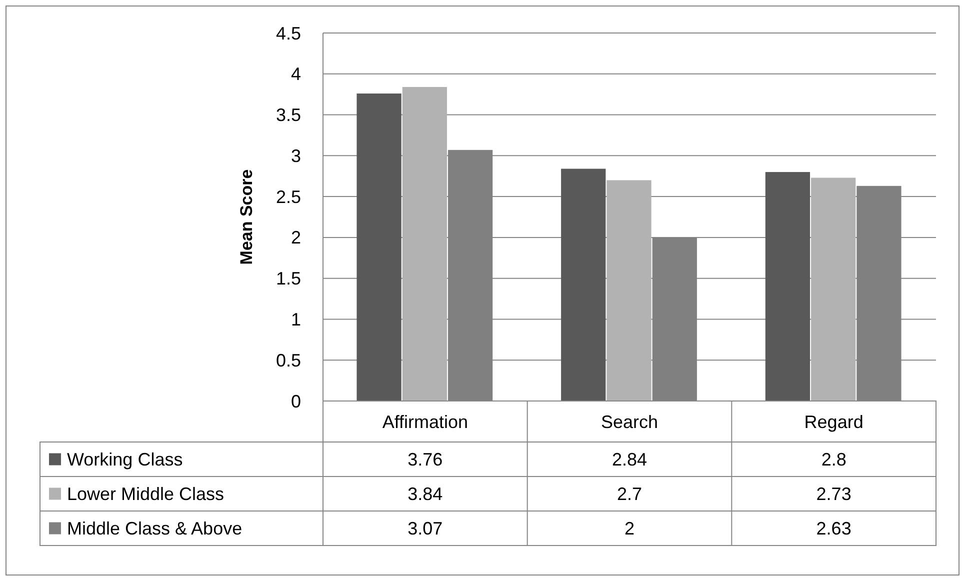 The image size is (965, 581). Describe the element at coordinates (145, 494) in the screenshot. I see `legend-label: Lower Middle Class` at that location.